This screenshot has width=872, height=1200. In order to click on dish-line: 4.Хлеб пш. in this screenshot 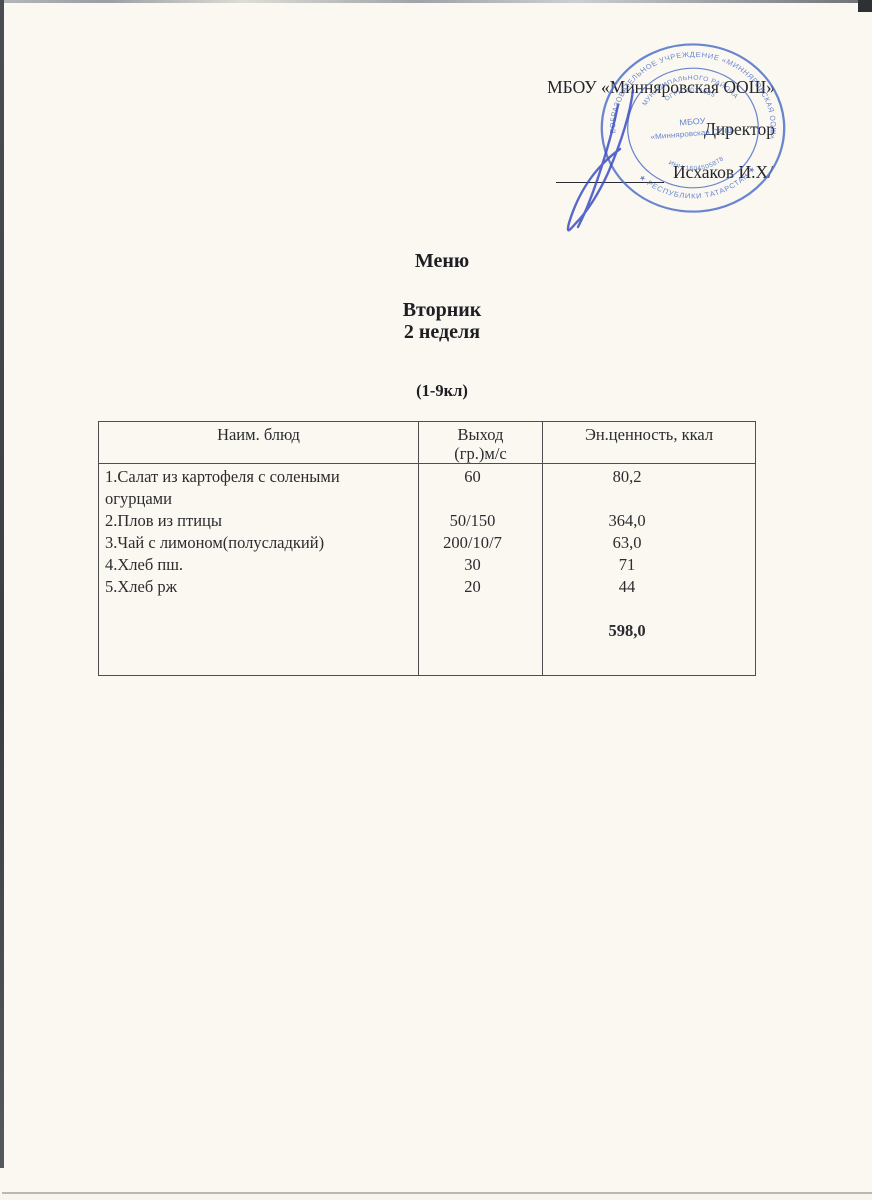, I will do `click(144, 564)`.